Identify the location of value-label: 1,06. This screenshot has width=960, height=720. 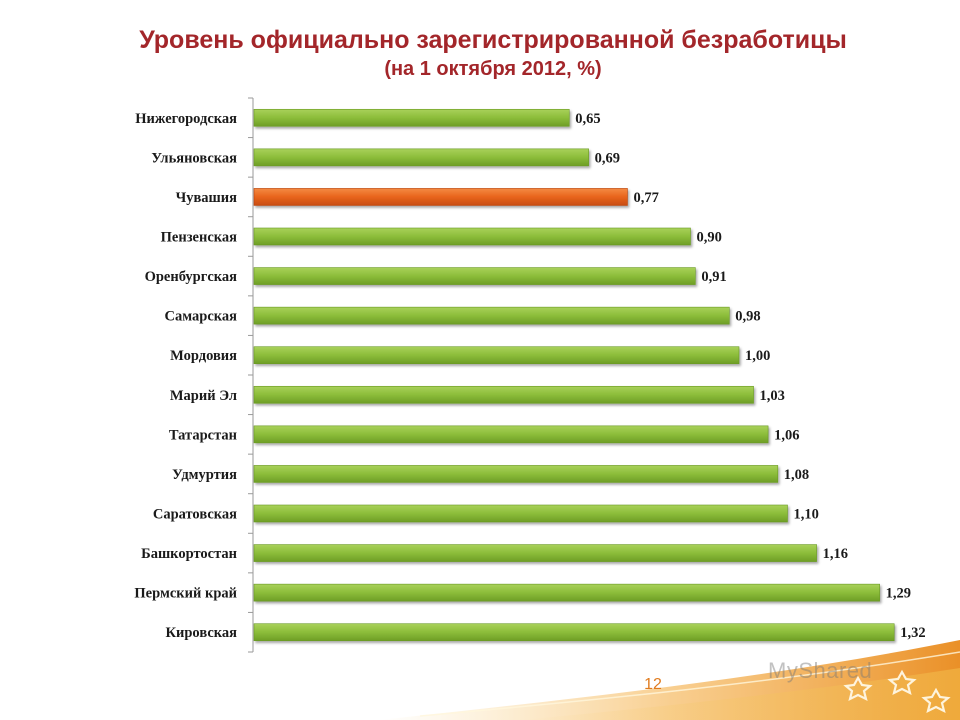
(786, 435).